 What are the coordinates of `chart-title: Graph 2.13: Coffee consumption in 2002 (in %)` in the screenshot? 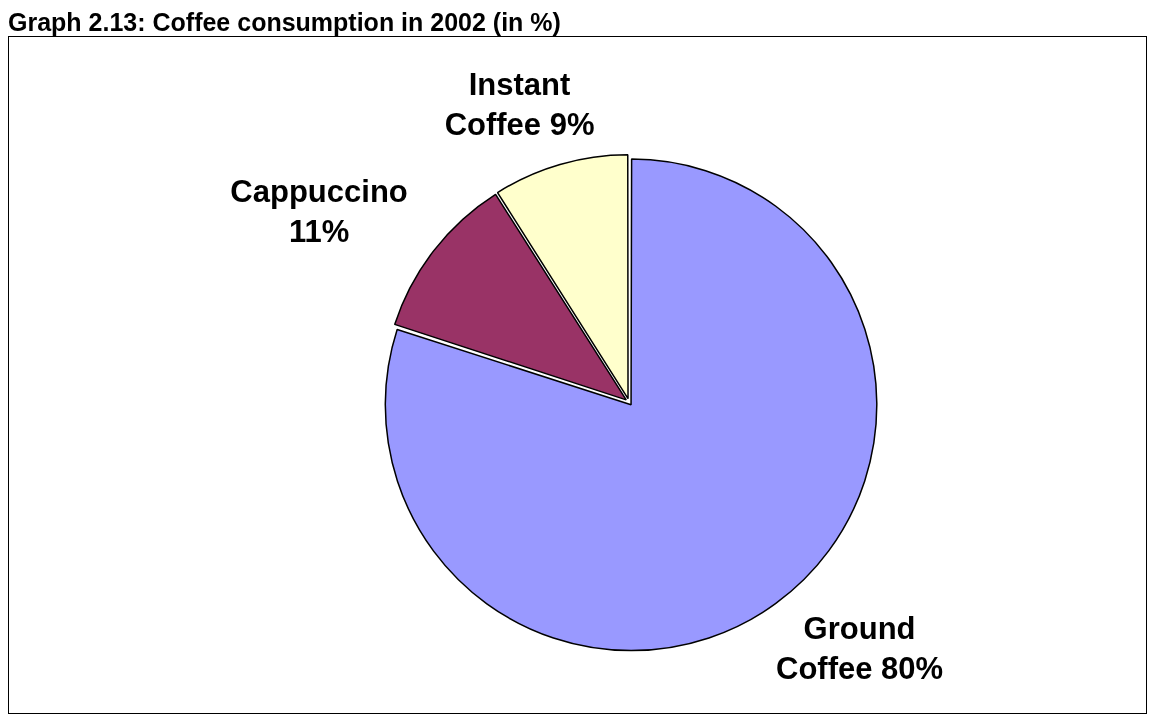 It's located at (285, 22).